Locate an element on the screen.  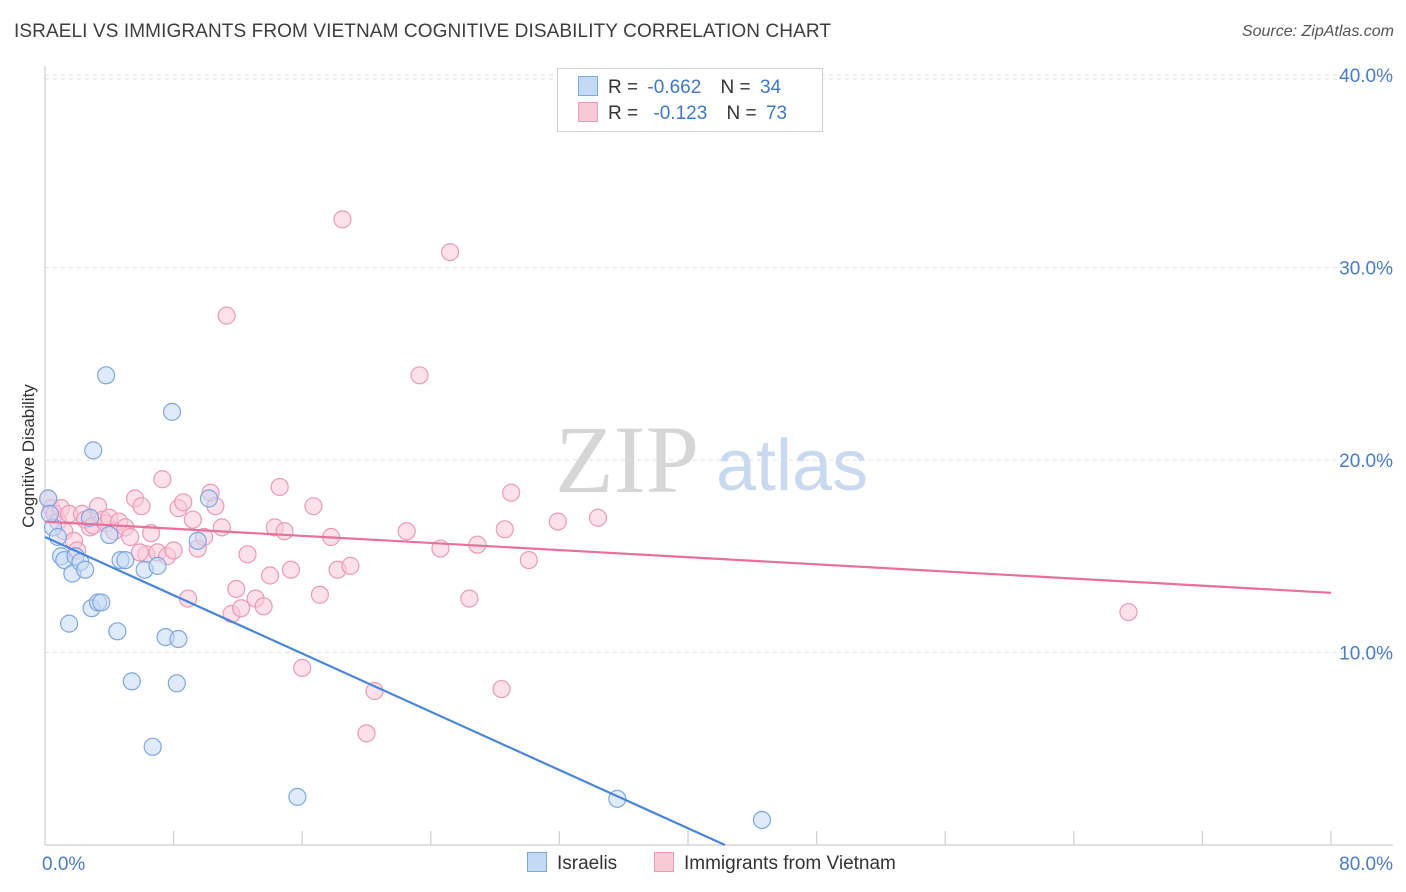
legend-n-value: 73 is located at coordinates (776, 113).